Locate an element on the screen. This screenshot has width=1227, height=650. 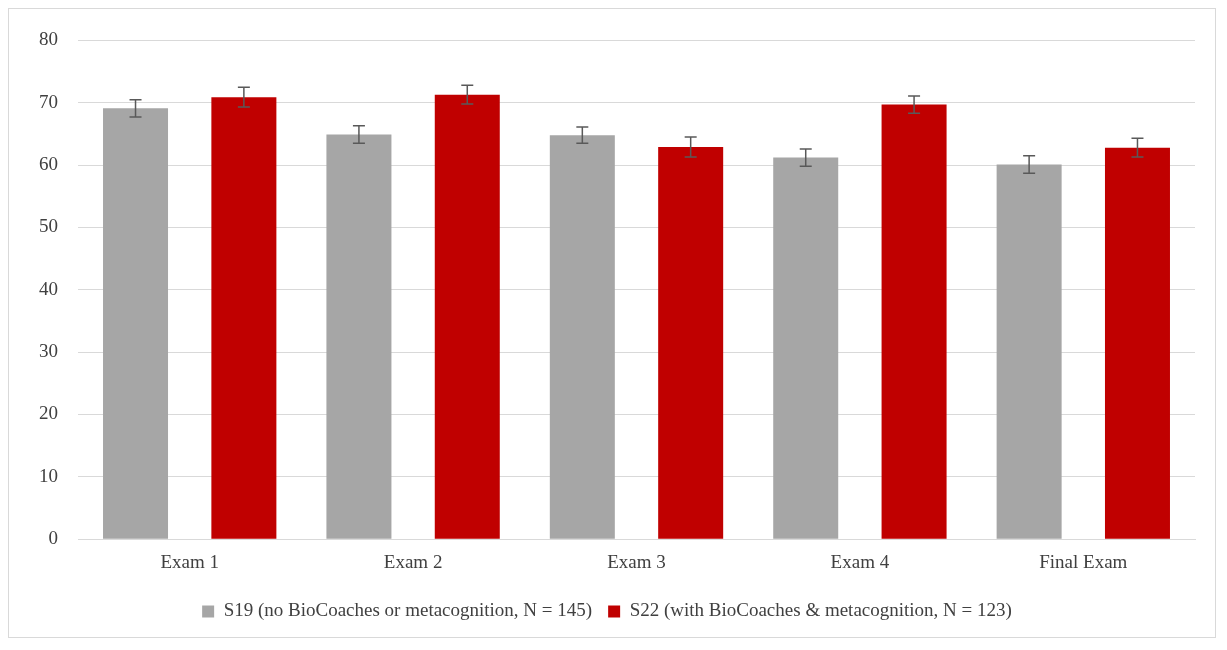
y-tick-label: 0 is located at coordinates (53, 538).